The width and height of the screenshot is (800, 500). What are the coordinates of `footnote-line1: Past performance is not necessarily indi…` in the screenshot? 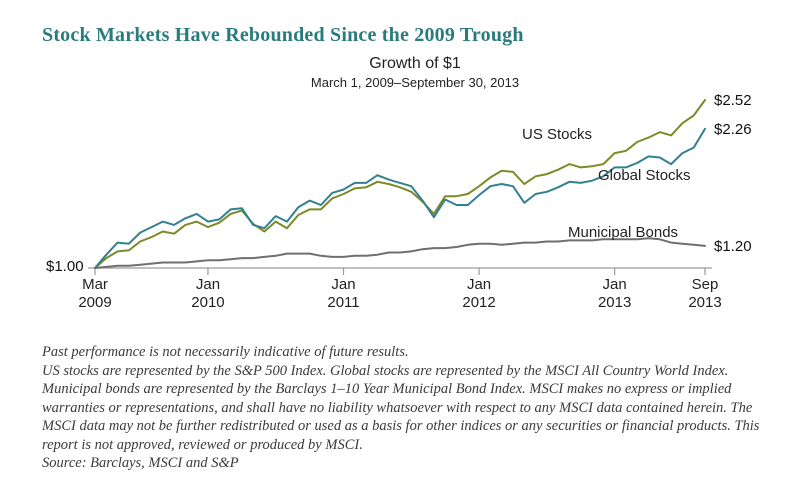 It's located at (225, 352).